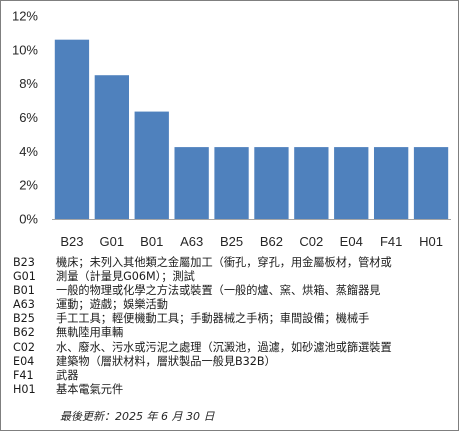 The height and width of the screenshot is (431, 459). What do you see at coordinates (233, 277) in the screenshot?
I see `legend-row: G01 測量（計量見G06M）；測試` at bounding box center [233, 277].